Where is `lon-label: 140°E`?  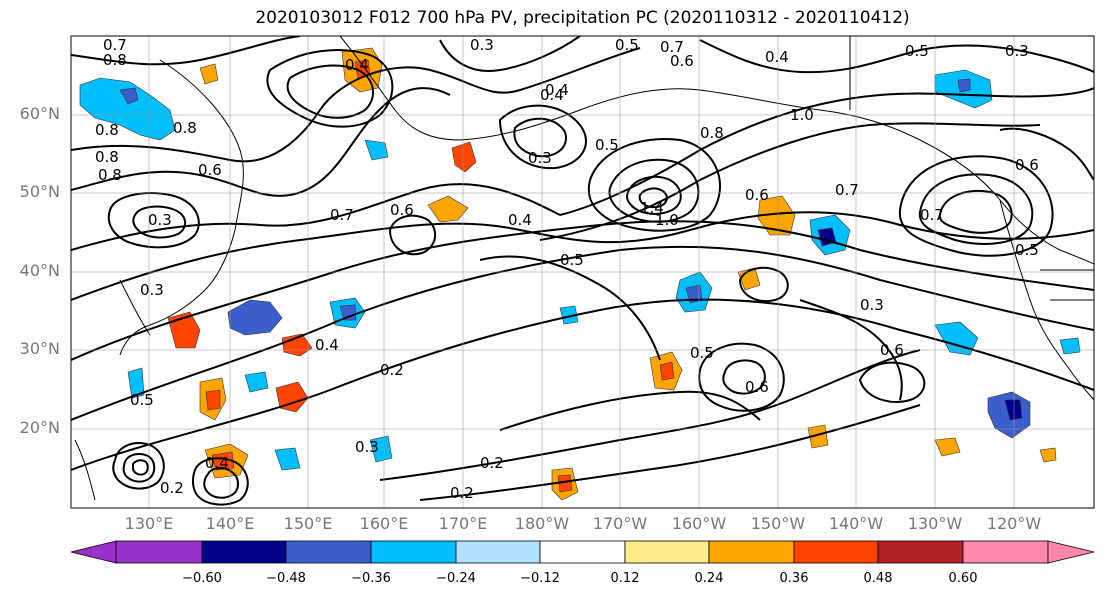
lon-label: 140°E is located at coordinates (230, 523).